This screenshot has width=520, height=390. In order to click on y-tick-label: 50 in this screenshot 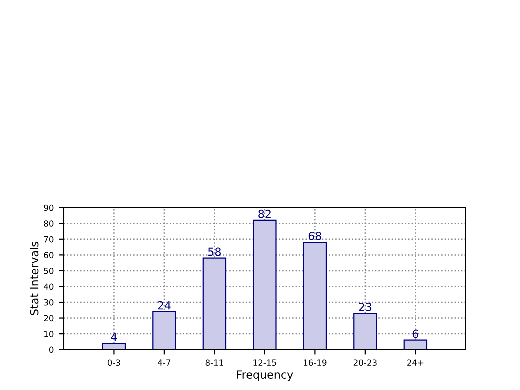, I will do `click(49, 271)`.